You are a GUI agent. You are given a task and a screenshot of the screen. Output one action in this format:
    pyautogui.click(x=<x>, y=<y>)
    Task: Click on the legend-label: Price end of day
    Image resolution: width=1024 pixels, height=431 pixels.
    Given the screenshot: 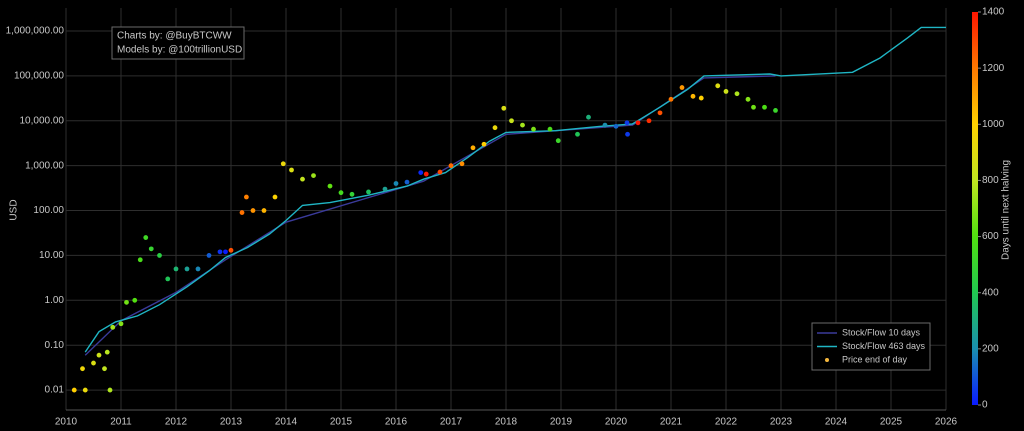 What is the action you would take?
    pyautogui.click(x=875, y=359)
    